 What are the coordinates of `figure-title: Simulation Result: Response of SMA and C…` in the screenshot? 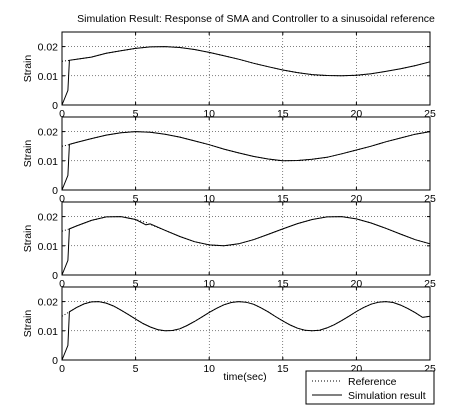 It's located at (256, 19).